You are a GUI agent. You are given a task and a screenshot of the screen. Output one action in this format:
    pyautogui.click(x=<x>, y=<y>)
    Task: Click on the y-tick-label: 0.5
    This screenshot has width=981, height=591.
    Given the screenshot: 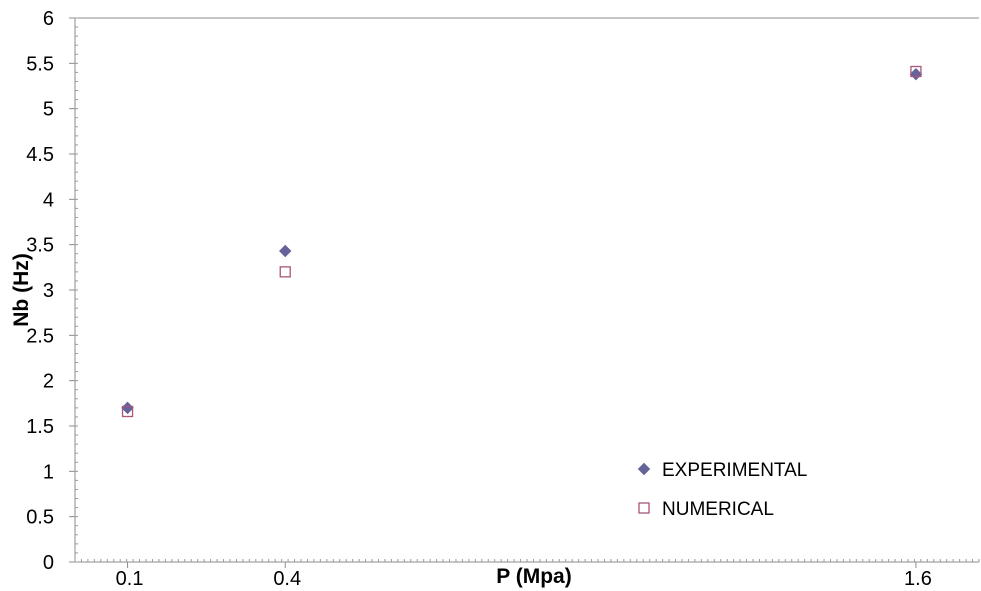 What is the action you would take?
    pyautogui.click(x=40, y=518)
    